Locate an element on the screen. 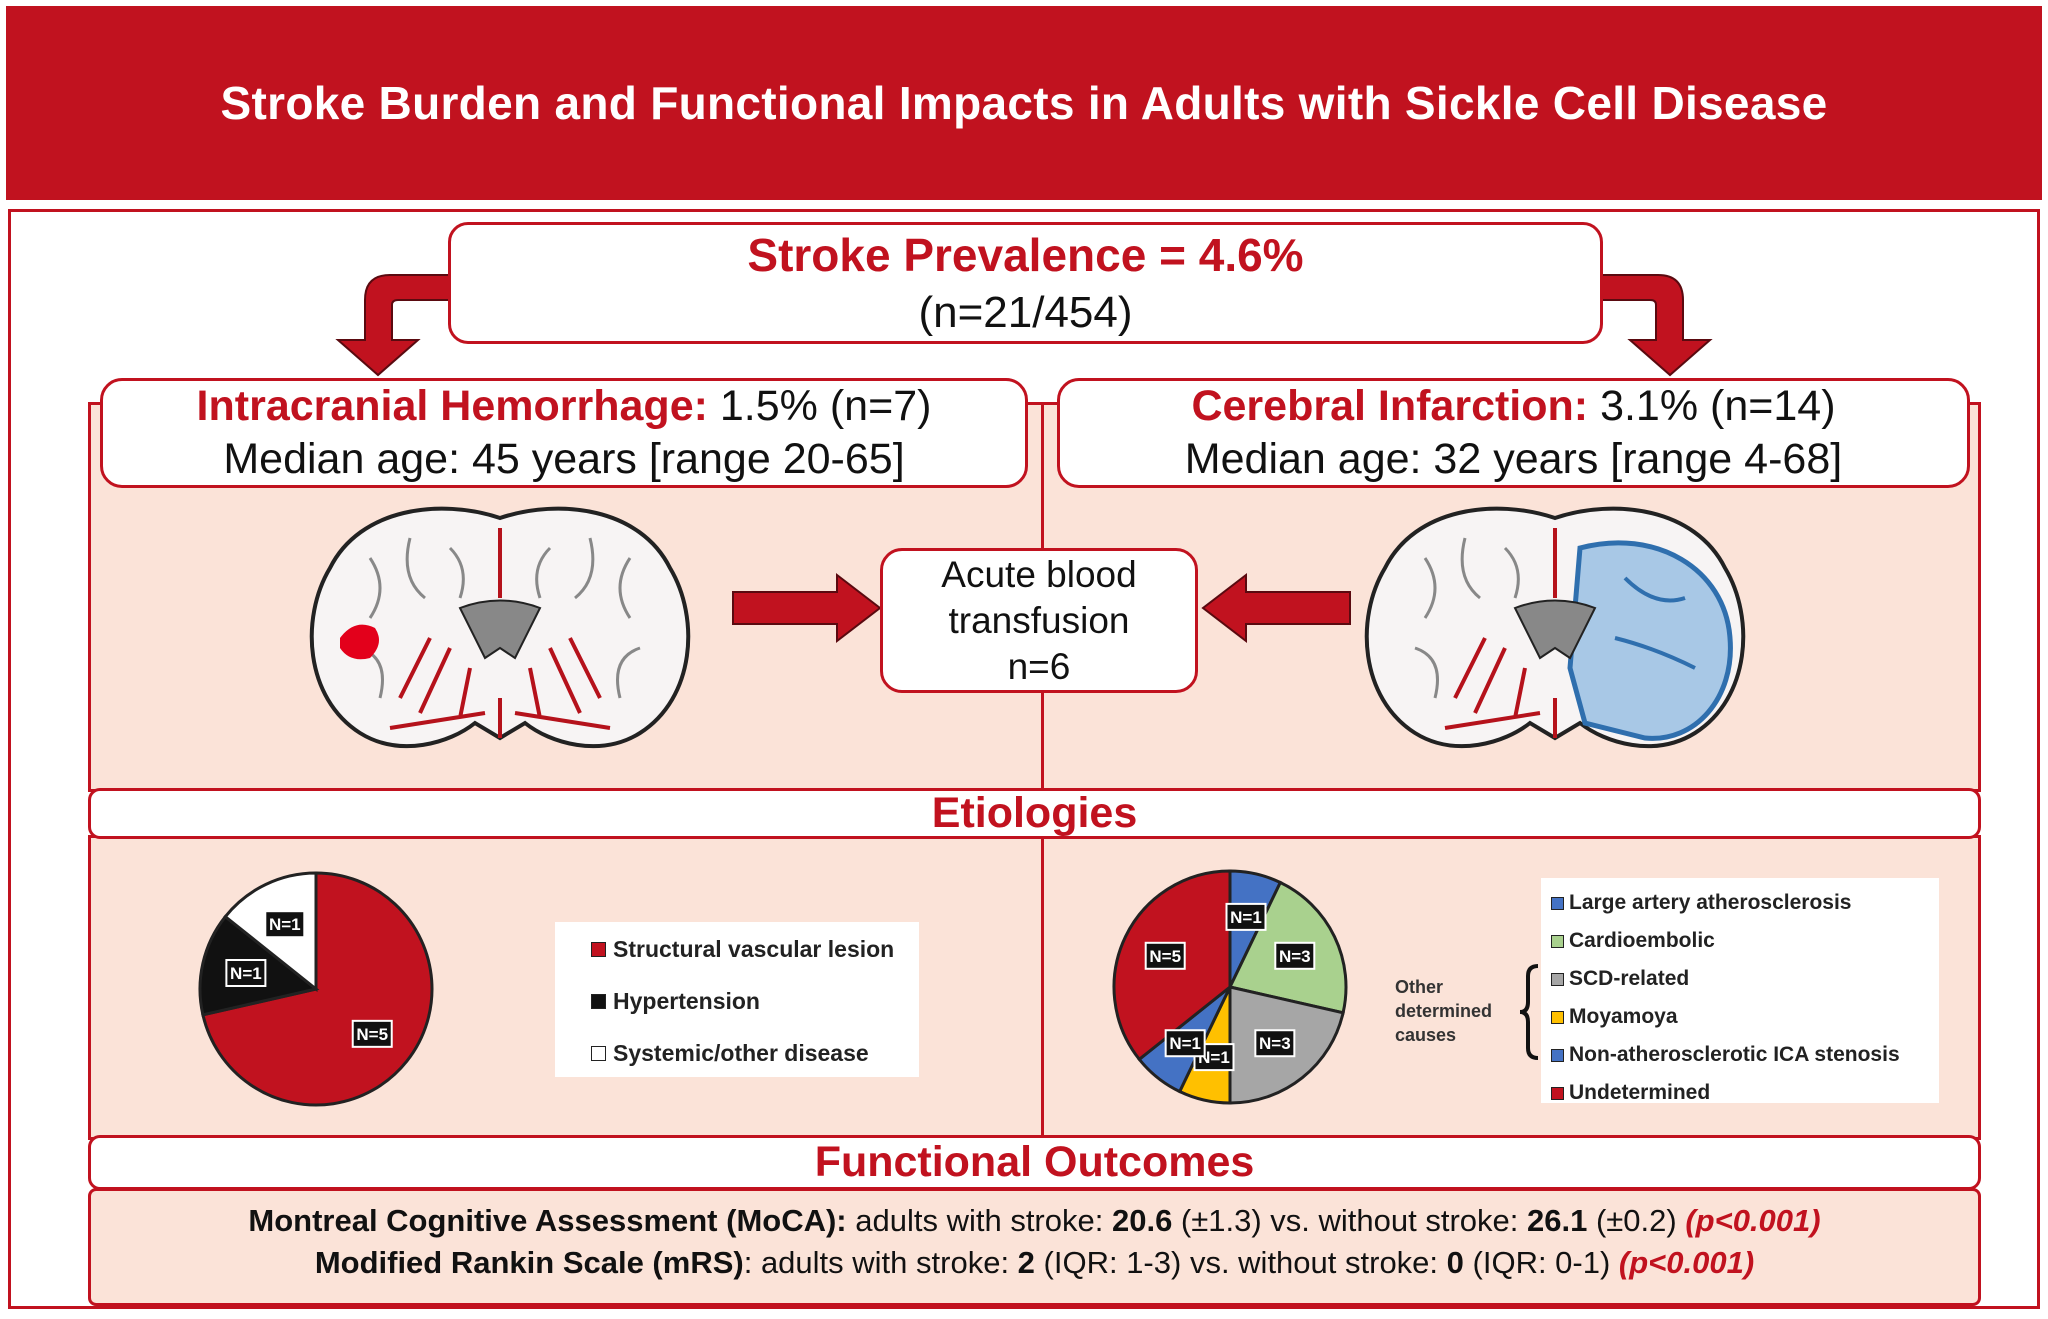 The width and height of the screenshot is (2048, 1319). pie-label-box-non-atherosclerotic-ica-stenosis is located at coordinates (1185, 1043).